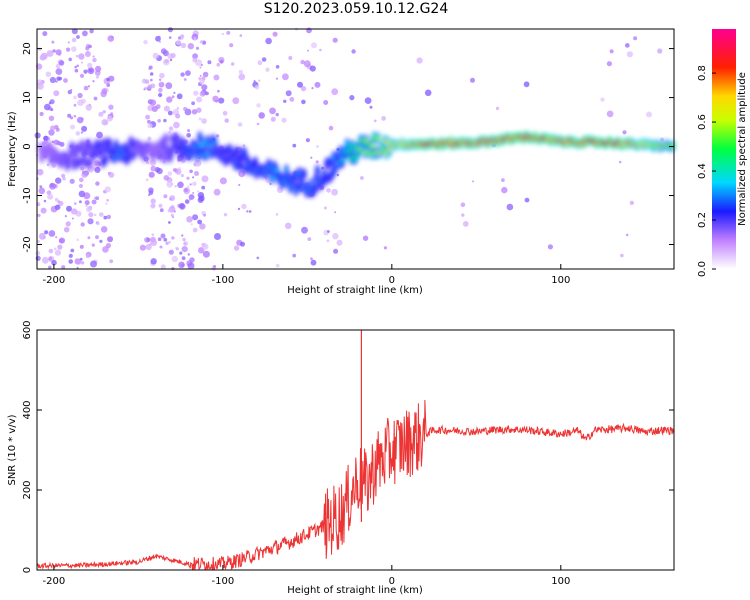 The height and width of the screenshot is (600, 750). Describe the element at coordinates (27, 195) in the screenshot. I see `spectrogram-y-tick-label: -10` at that location.